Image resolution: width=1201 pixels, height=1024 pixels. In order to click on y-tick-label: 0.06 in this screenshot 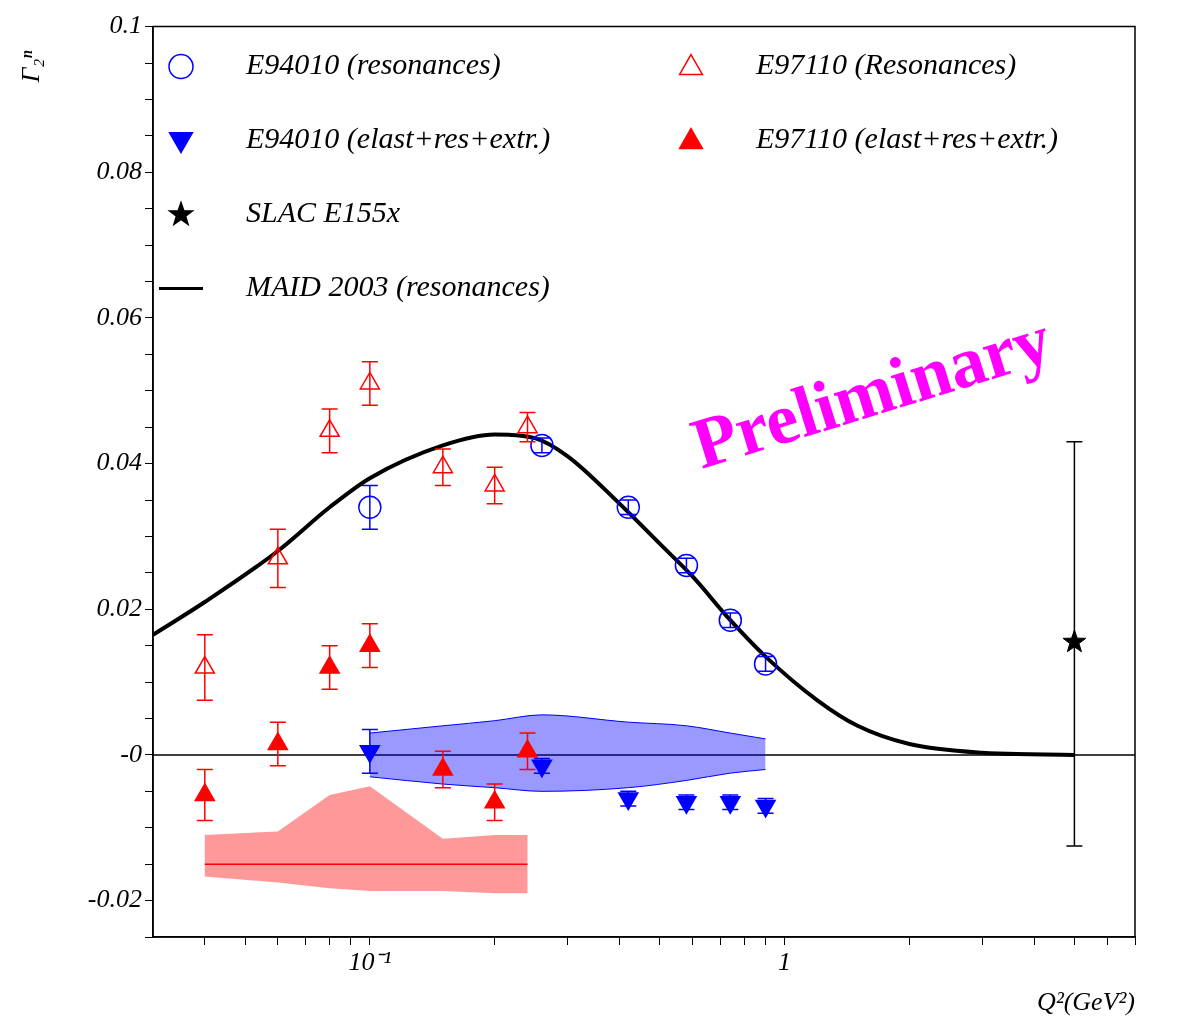, I will do `click(119, 316)`.